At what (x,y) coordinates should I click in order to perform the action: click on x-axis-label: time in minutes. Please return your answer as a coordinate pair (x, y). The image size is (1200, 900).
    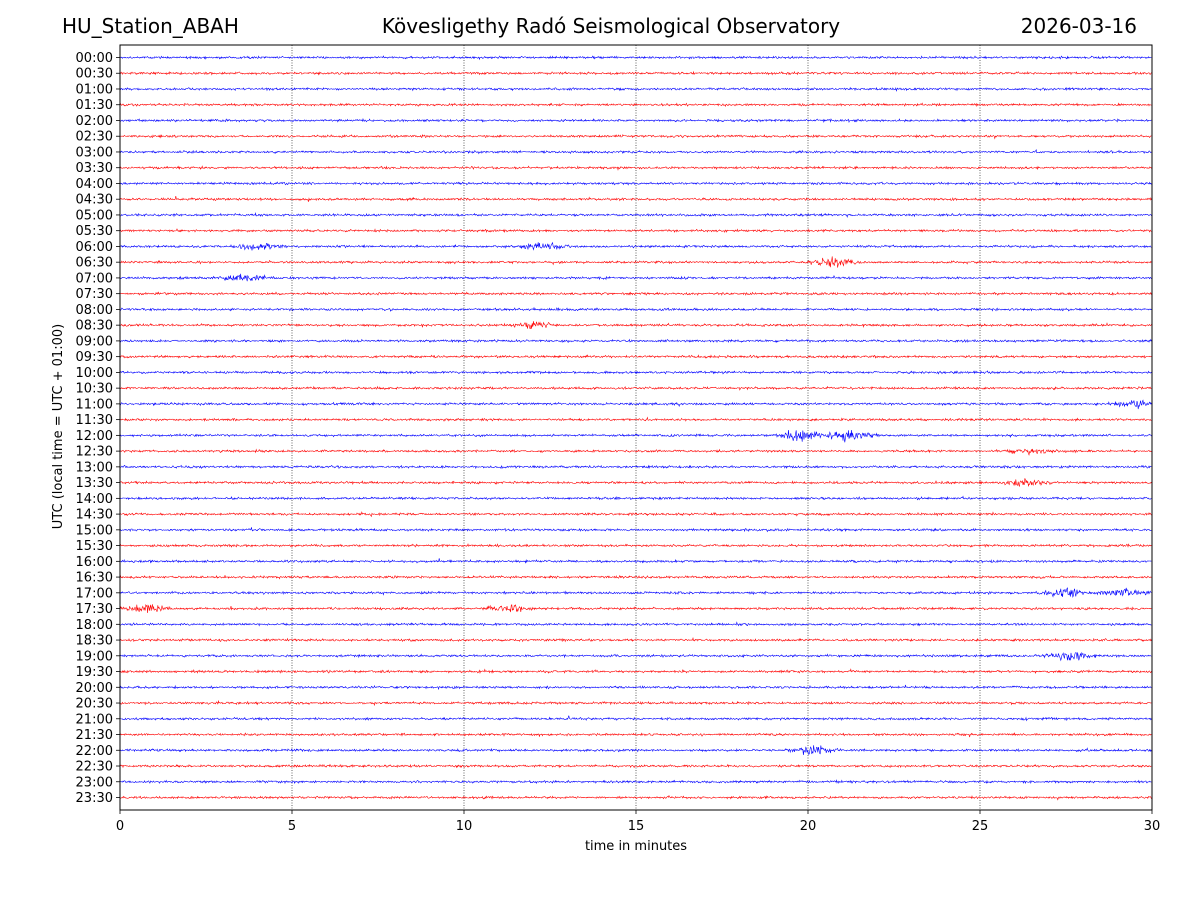
    Looking at the image, I should click on (636, 846).